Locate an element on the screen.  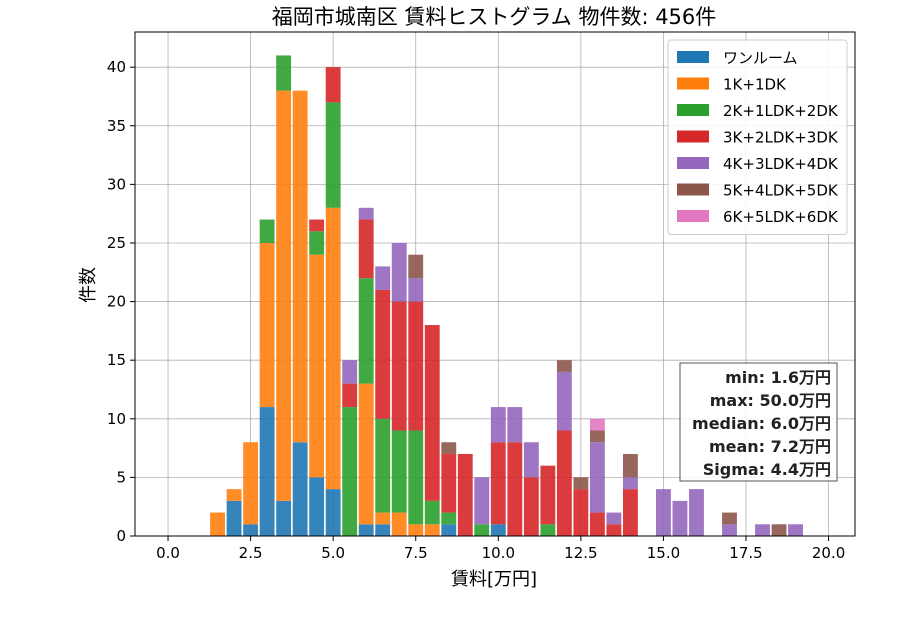
legend-label: 3K+2LDK+3DK is located at coordinates (781, 138).